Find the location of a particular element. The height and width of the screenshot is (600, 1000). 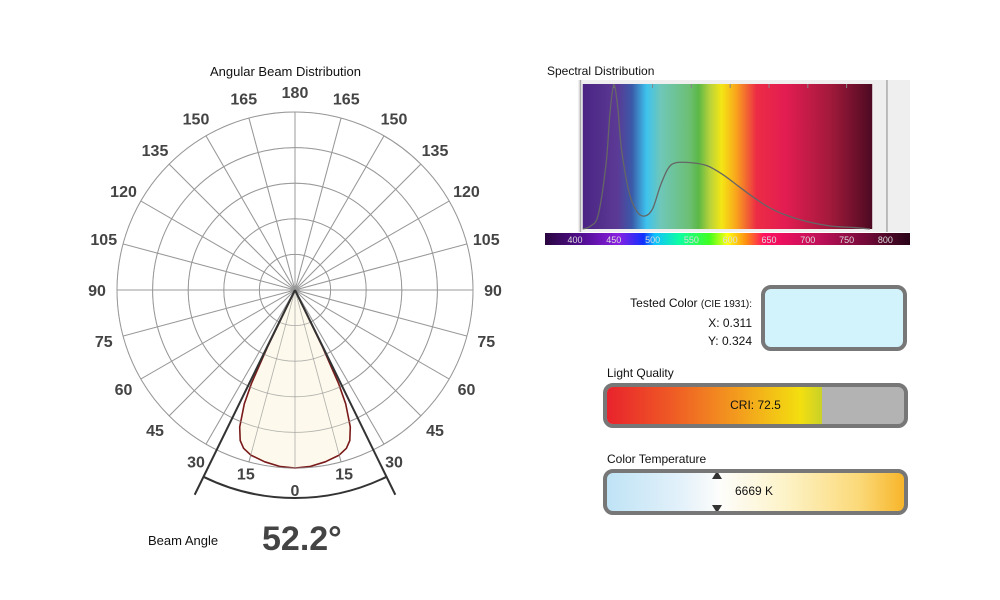

cri-value: CRI: 72.5 is located at coordinates (755, 405).